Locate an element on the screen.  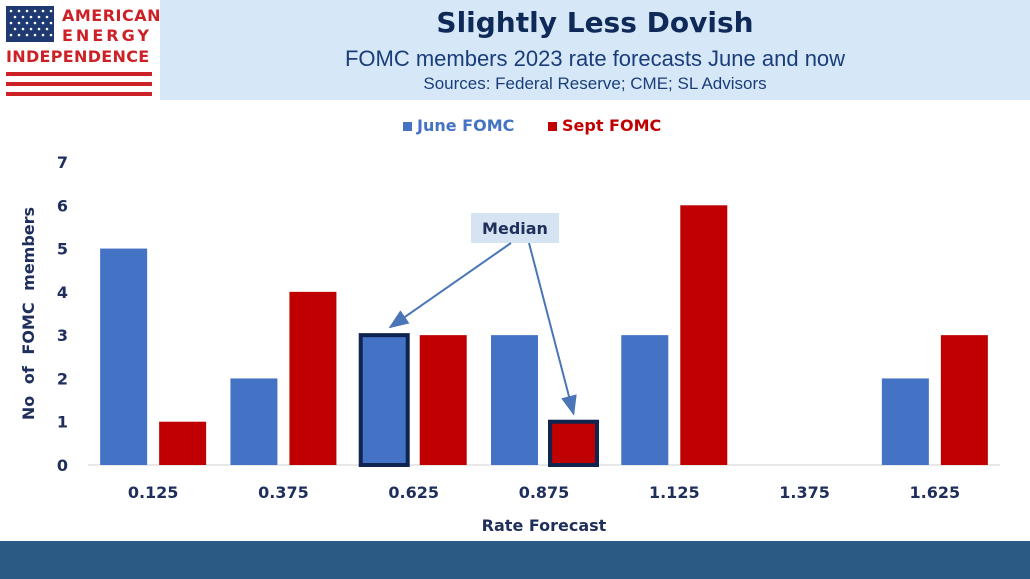
logo: AMERICAN ENERGY INDEPENDENCE is located at coordinates (81, 50).